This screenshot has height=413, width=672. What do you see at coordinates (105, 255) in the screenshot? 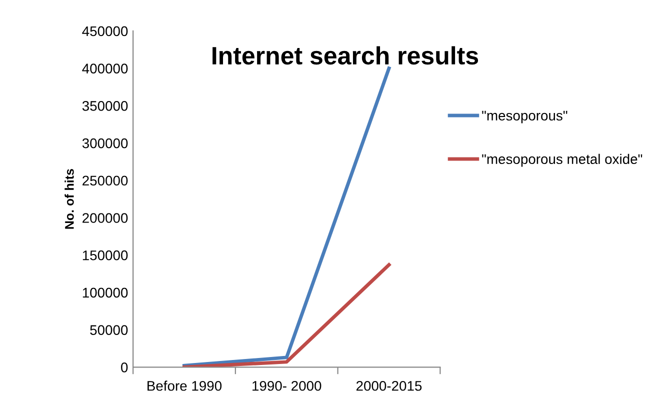
I see `y-tick-label: 150000` at bounding box center [105, 255].